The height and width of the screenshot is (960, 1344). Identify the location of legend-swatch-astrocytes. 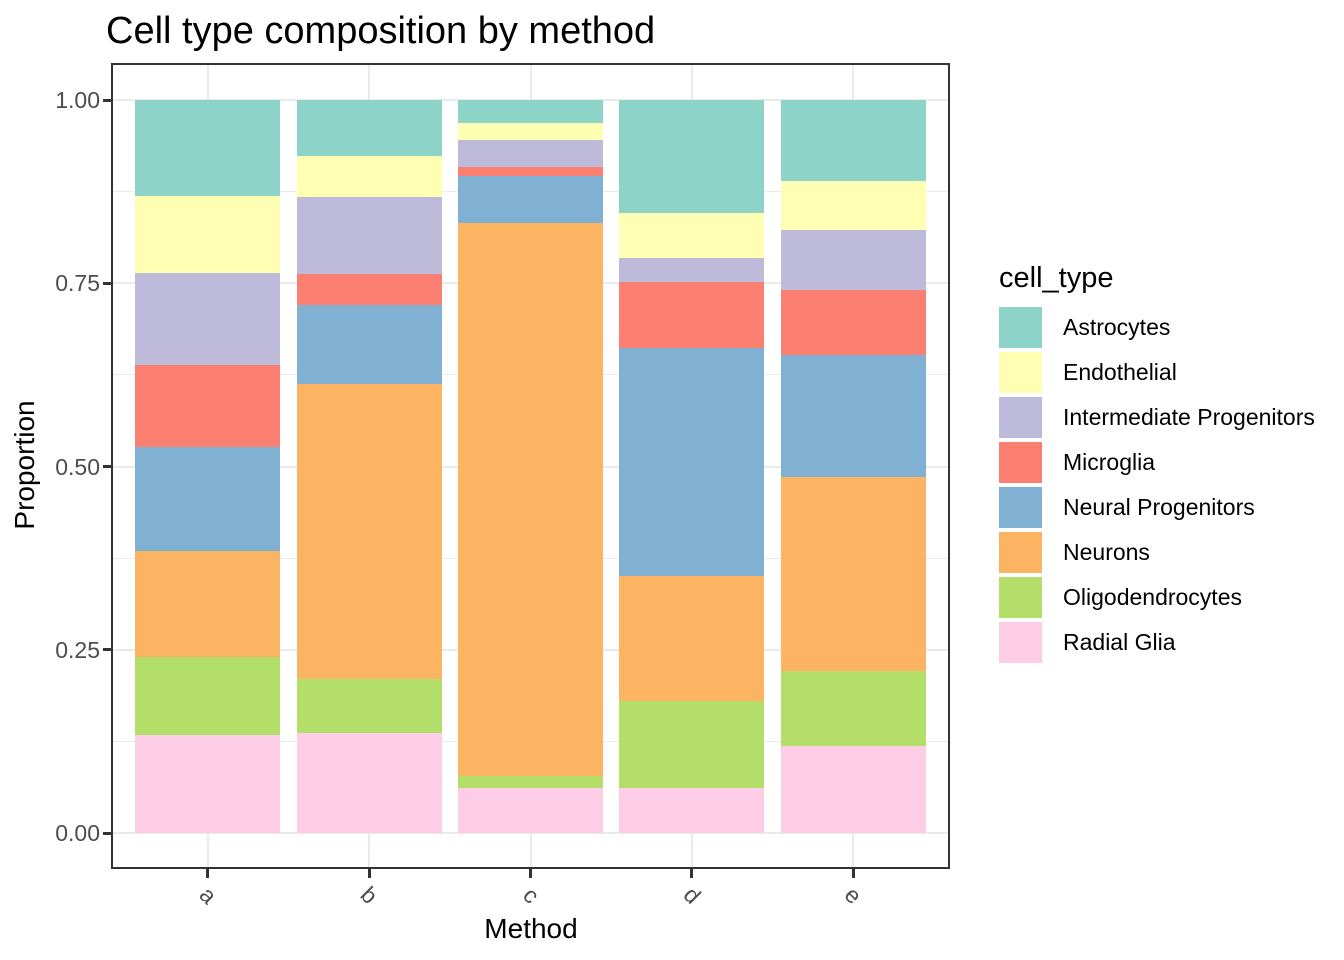
(1020, 327).